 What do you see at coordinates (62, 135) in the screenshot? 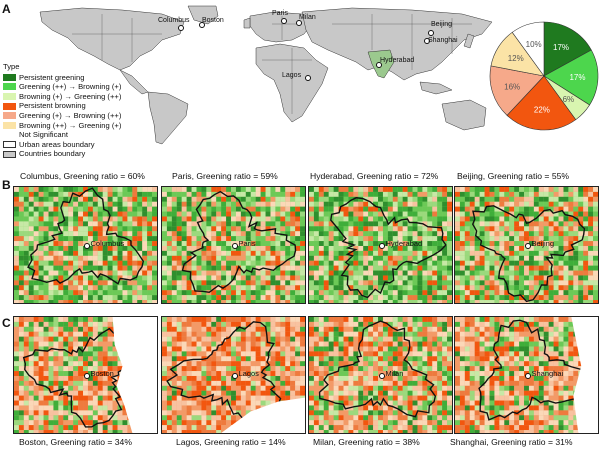
I see `legend-item: Not Significant` at bounding box center [62, 135].